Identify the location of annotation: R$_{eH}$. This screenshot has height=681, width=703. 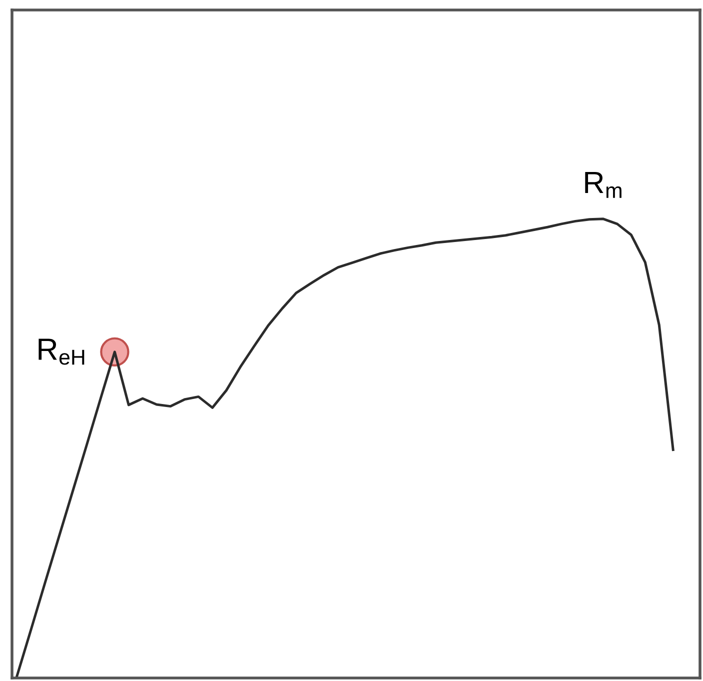
(61, 351).